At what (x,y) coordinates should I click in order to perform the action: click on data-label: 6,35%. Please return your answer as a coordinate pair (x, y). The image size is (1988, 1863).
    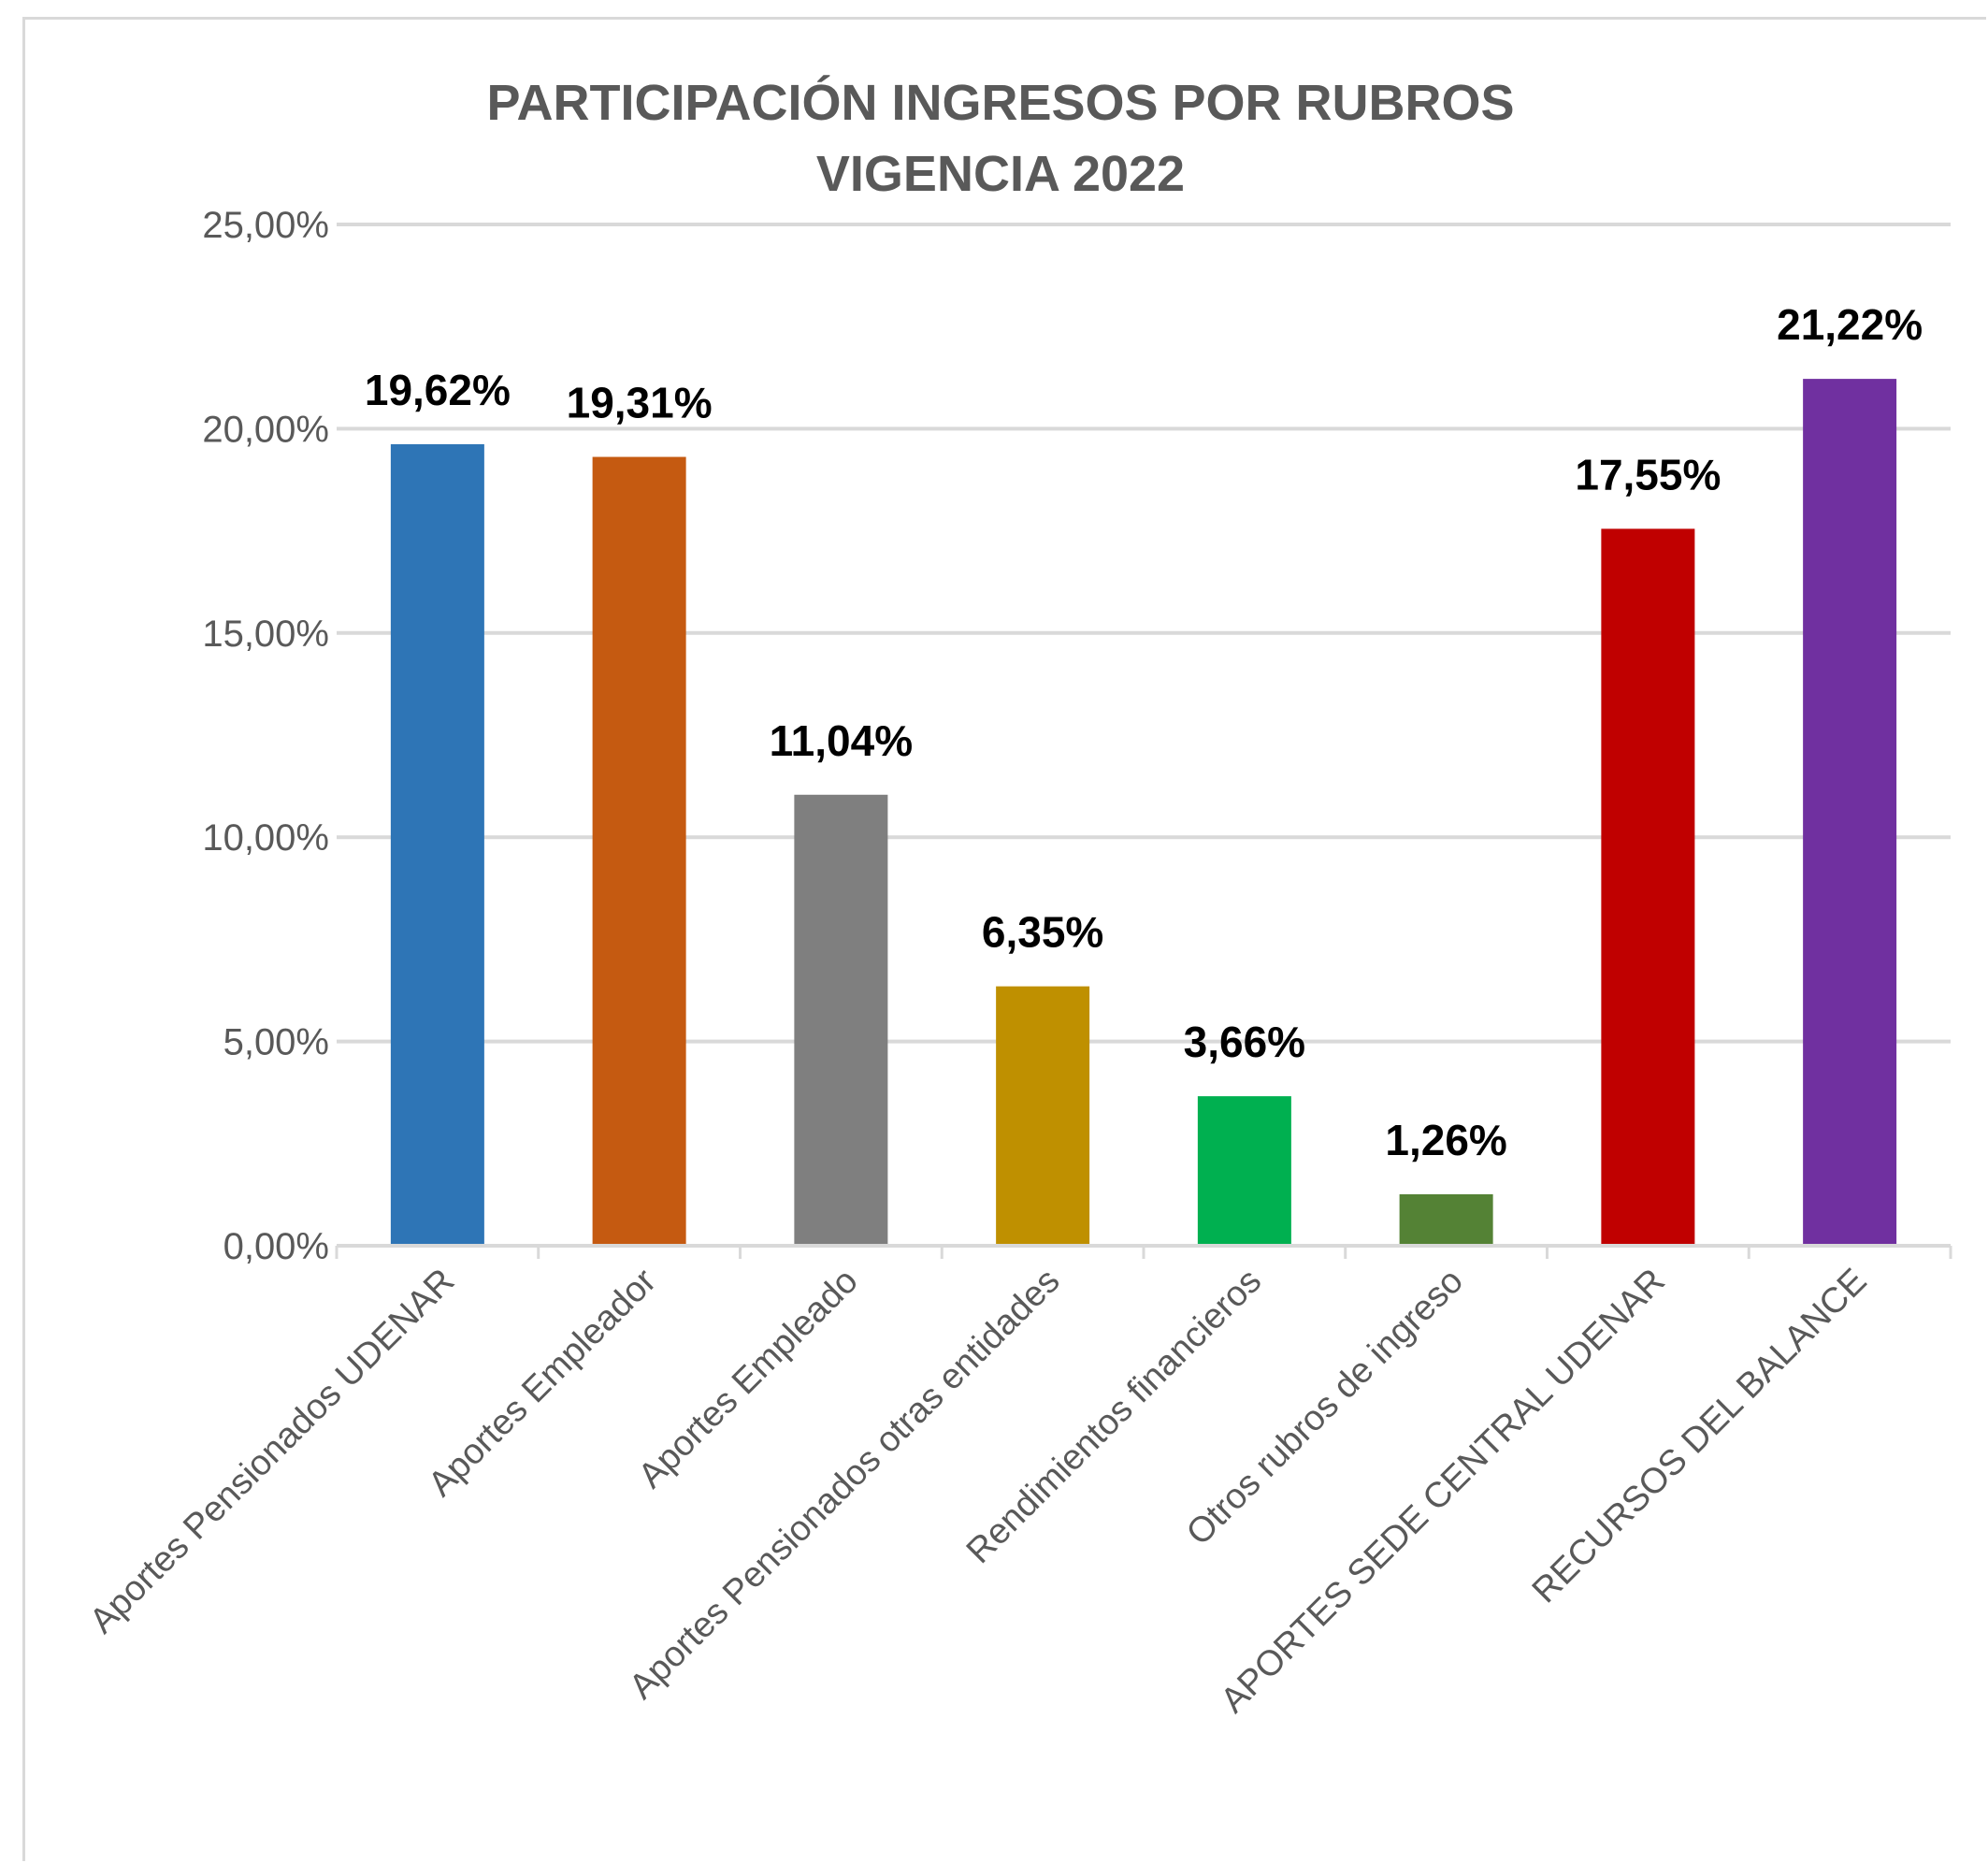
    Looking at the image, I should click on (1042, 932).